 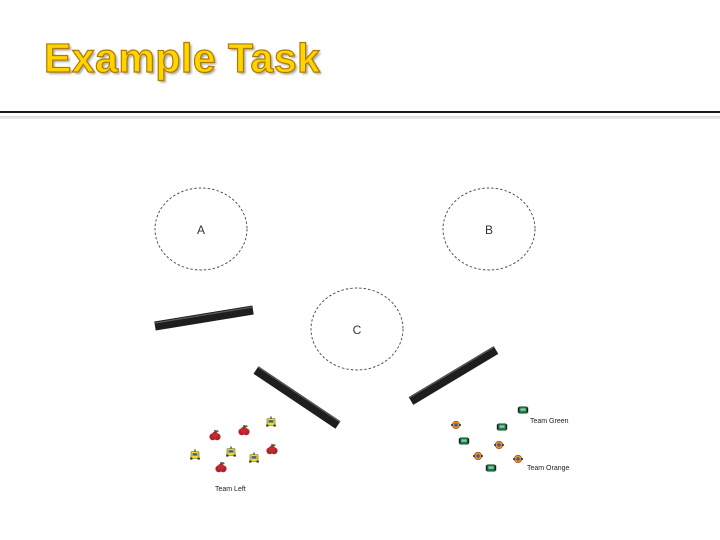 I want to click on team-orange-label: Team Orange, so click(x=548, y=468).